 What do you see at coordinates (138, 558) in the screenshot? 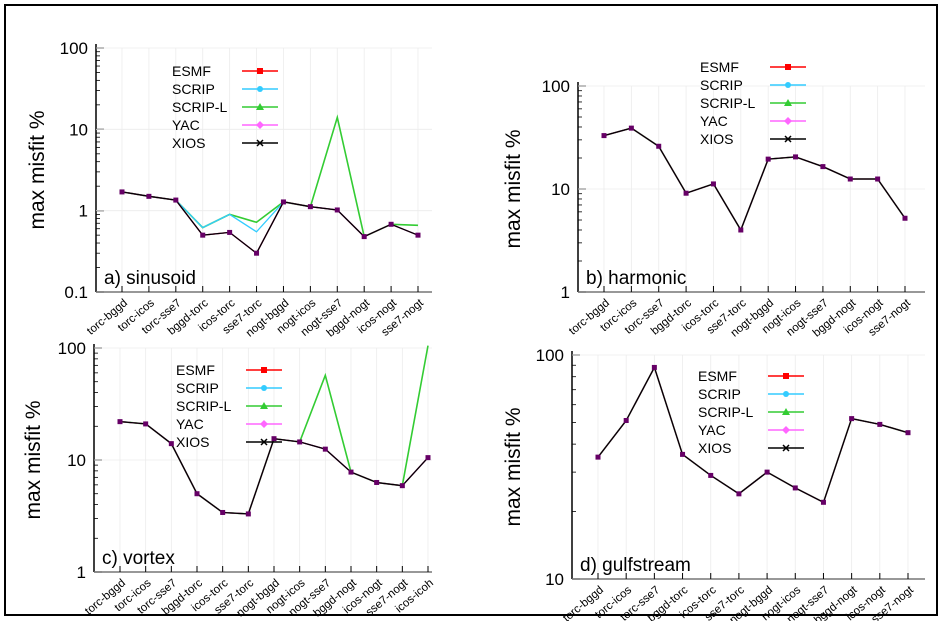
I see `panel-label: c) vortex` at bounding box center [138, 558].